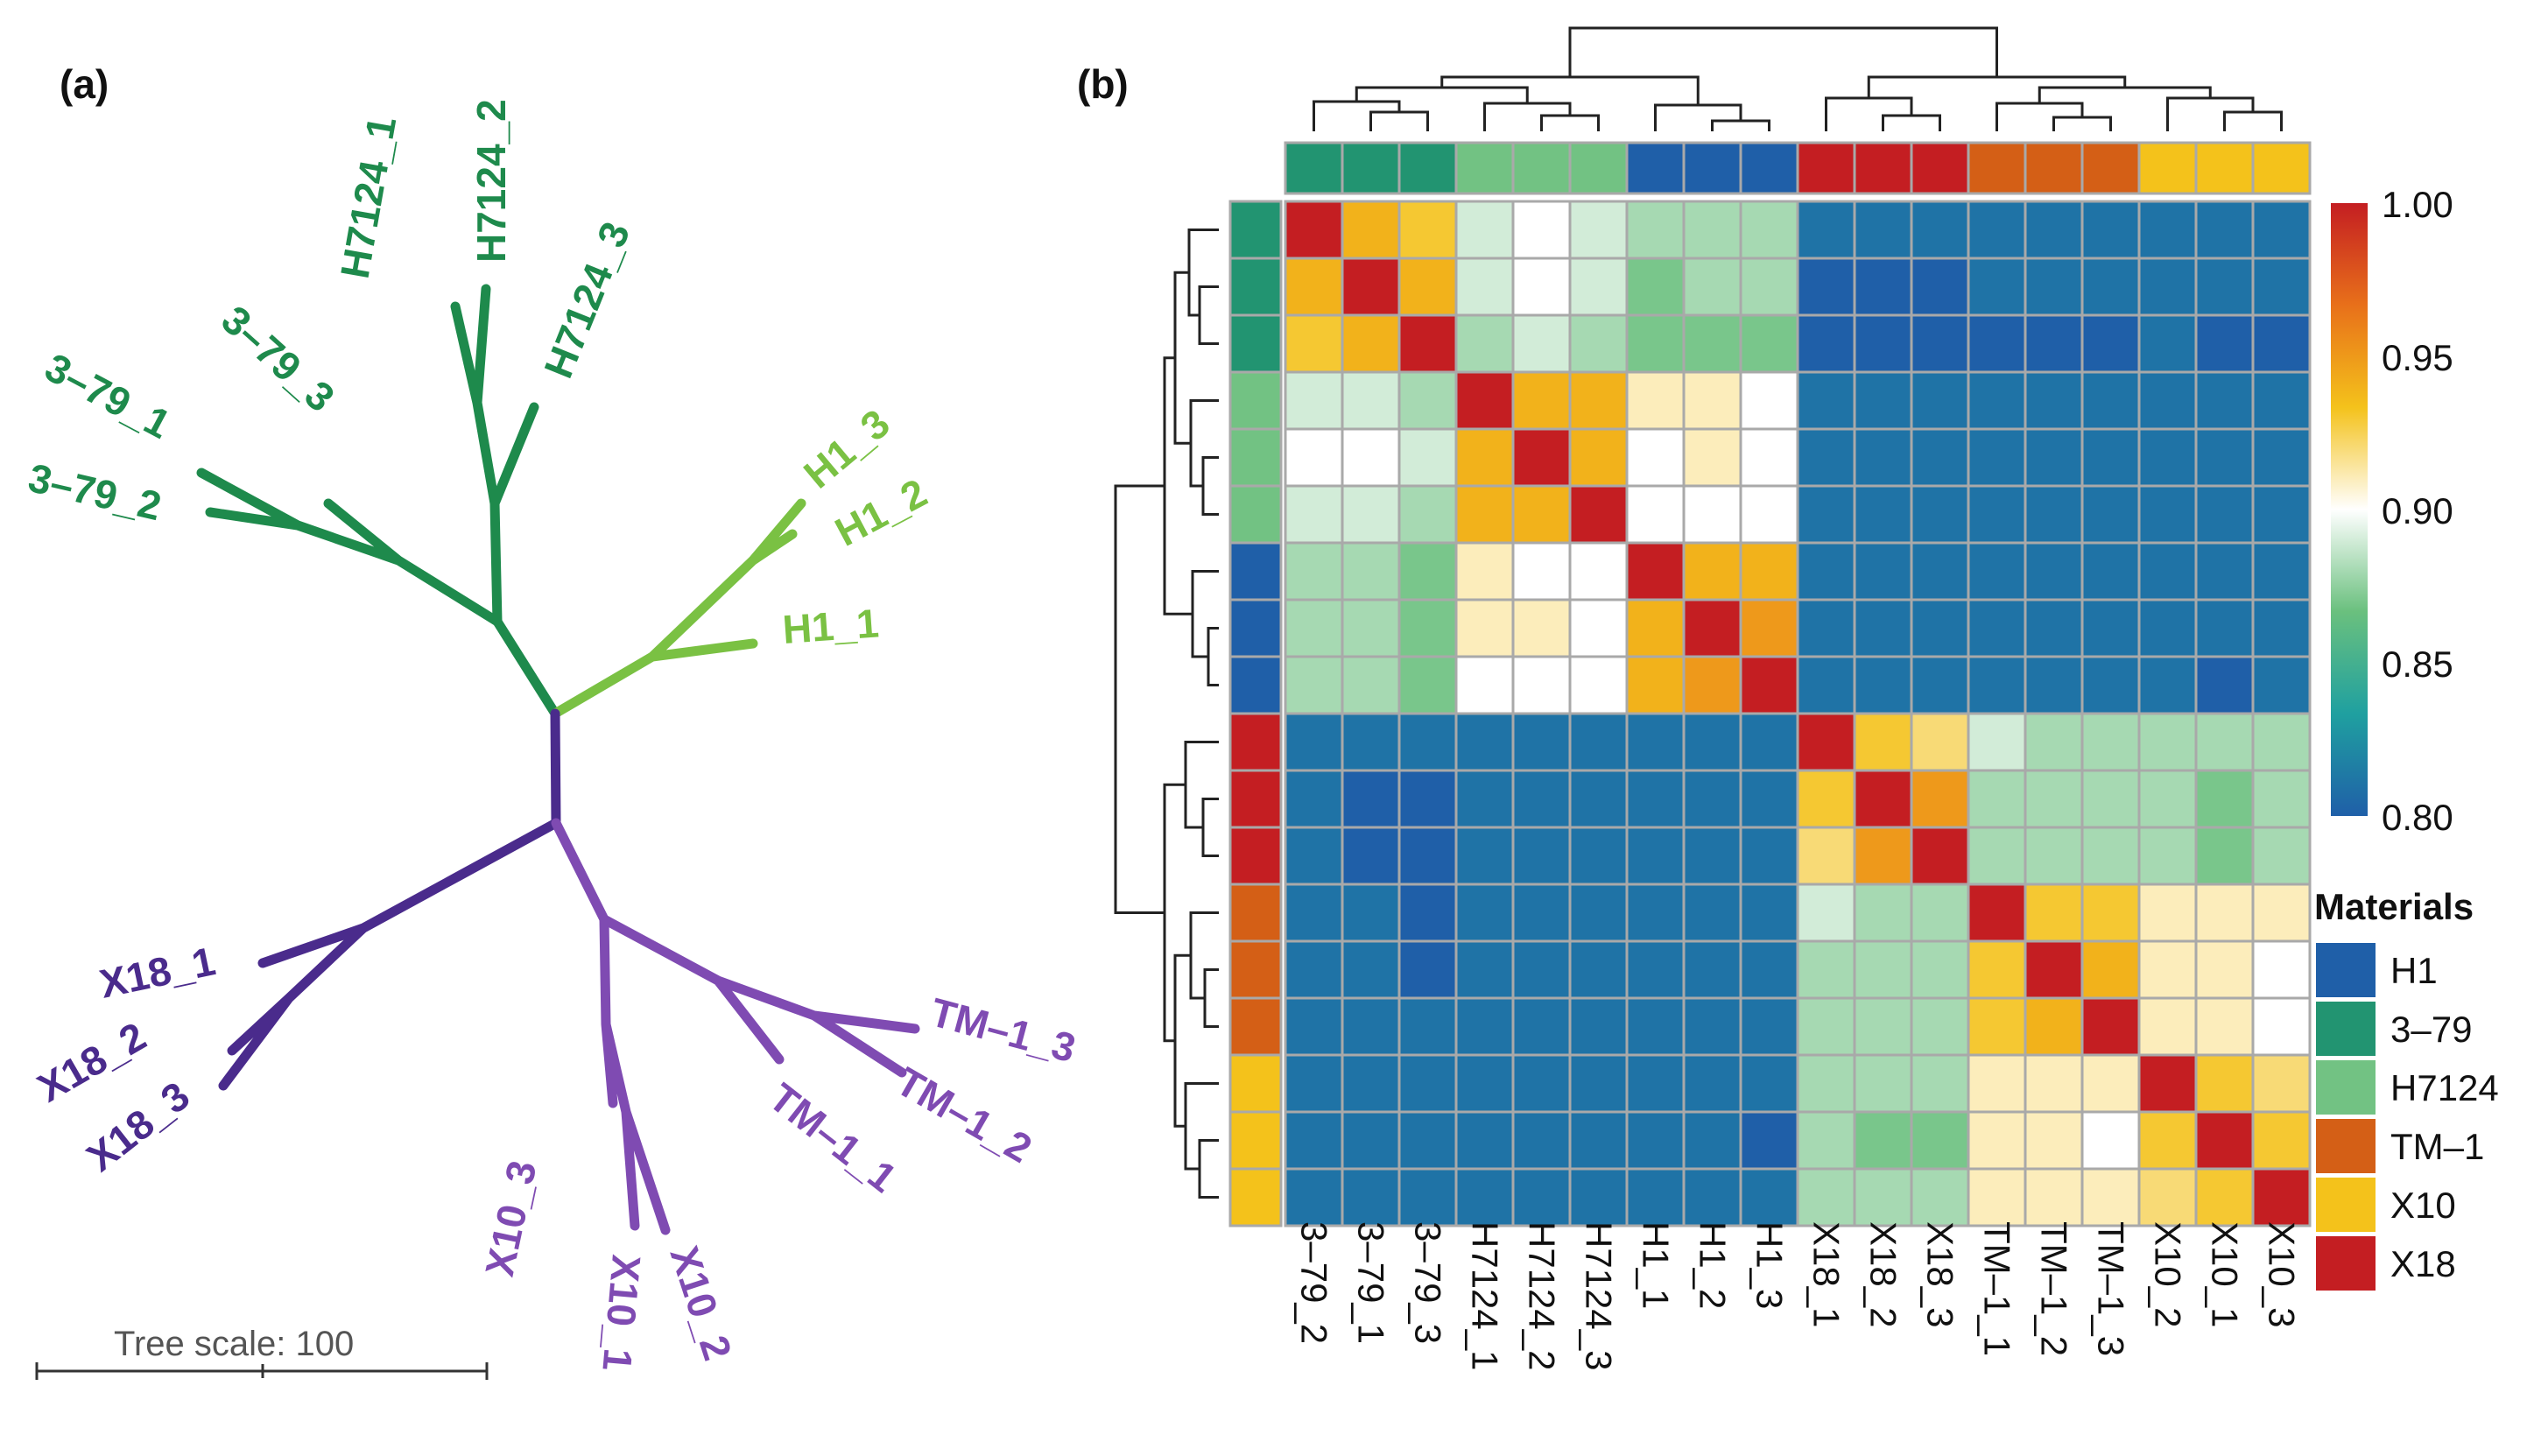 This screenshot has width=2541, height=1456. What do you see at coordinates (85, 84) in the screenshot?
I see `panel-a-letter: (a)` at bounding box center [85, 84].